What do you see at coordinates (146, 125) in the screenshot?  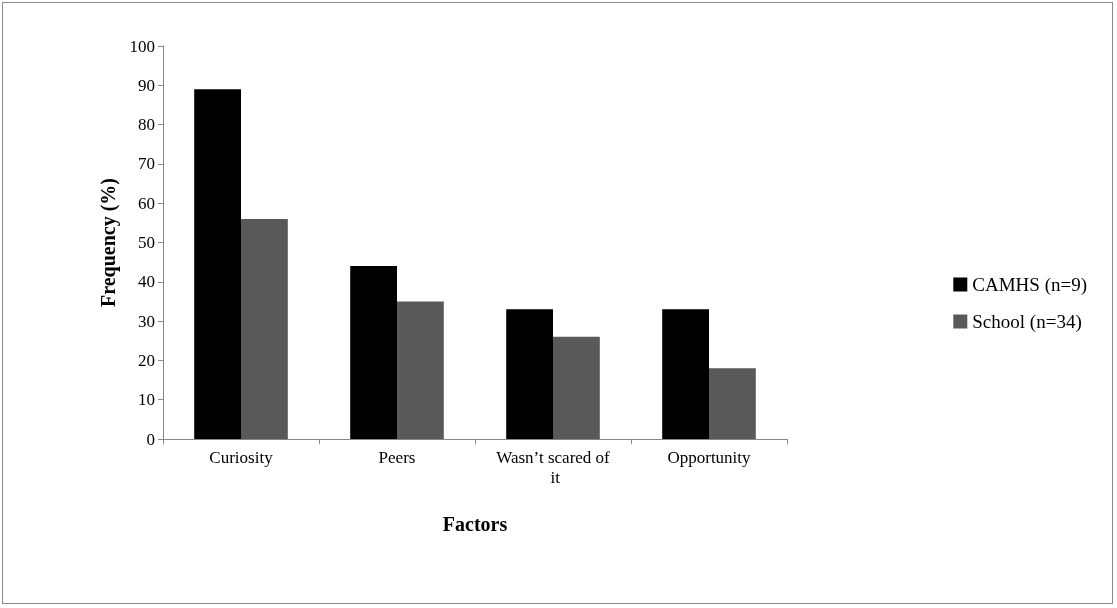 I see `y-tick-label: 80` at bounding box center [146, 125].